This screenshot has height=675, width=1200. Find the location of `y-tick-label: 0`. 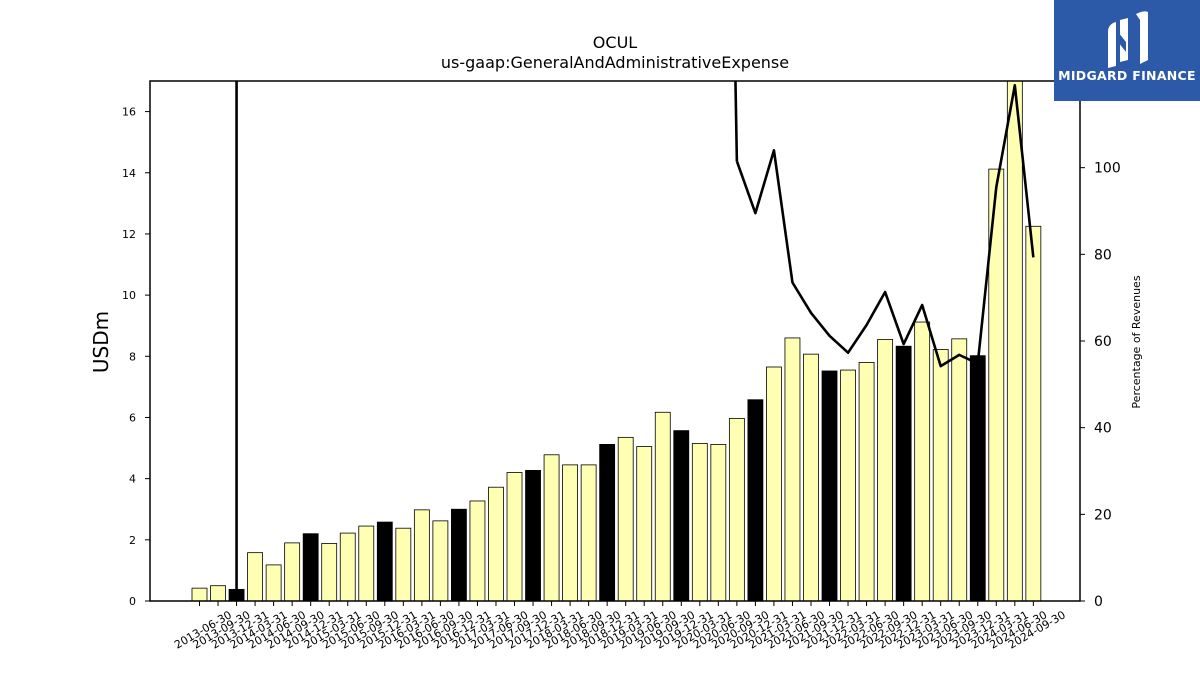

y-tick-label: 0 is located at coordinates (132, 601).